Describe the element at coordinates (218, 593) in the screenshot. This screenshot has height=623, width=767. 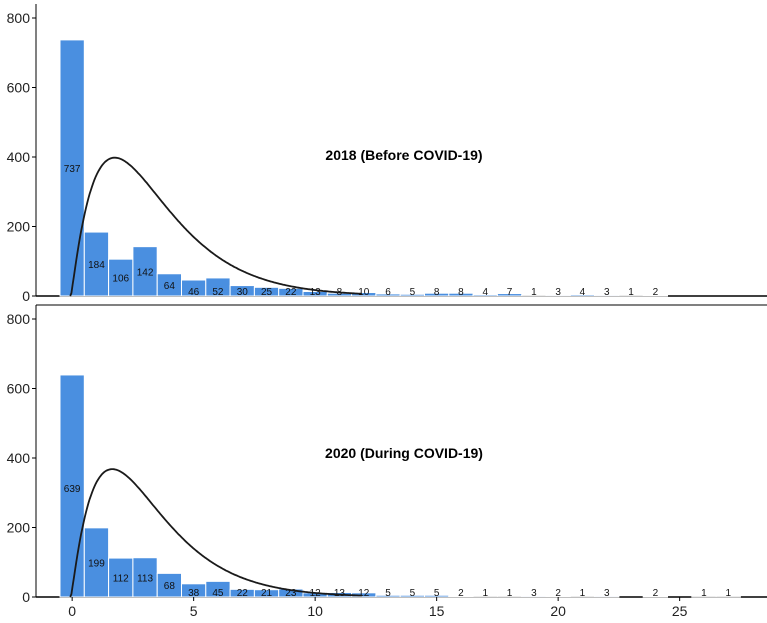
I see `bar-value-label: 45` at that location.